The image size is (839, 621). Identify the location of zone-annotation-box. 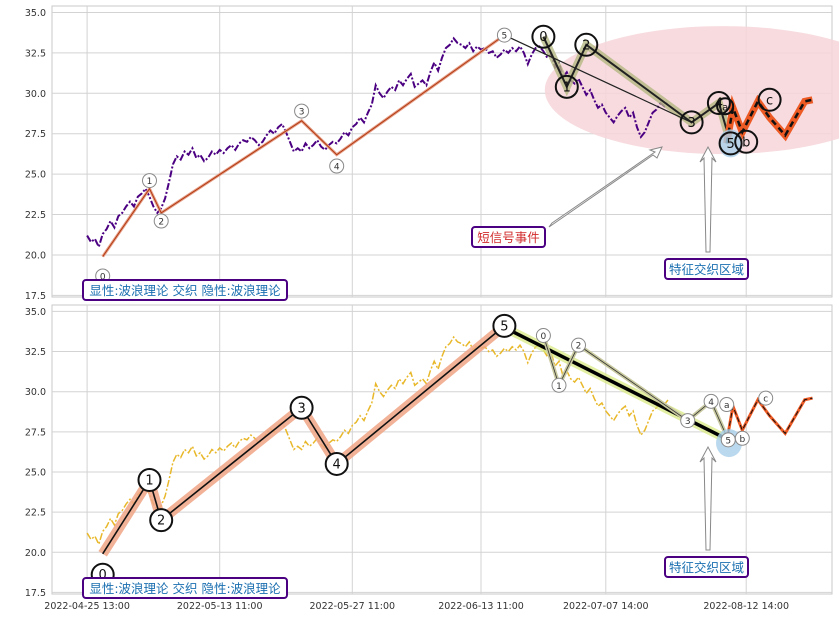
(706, 567).